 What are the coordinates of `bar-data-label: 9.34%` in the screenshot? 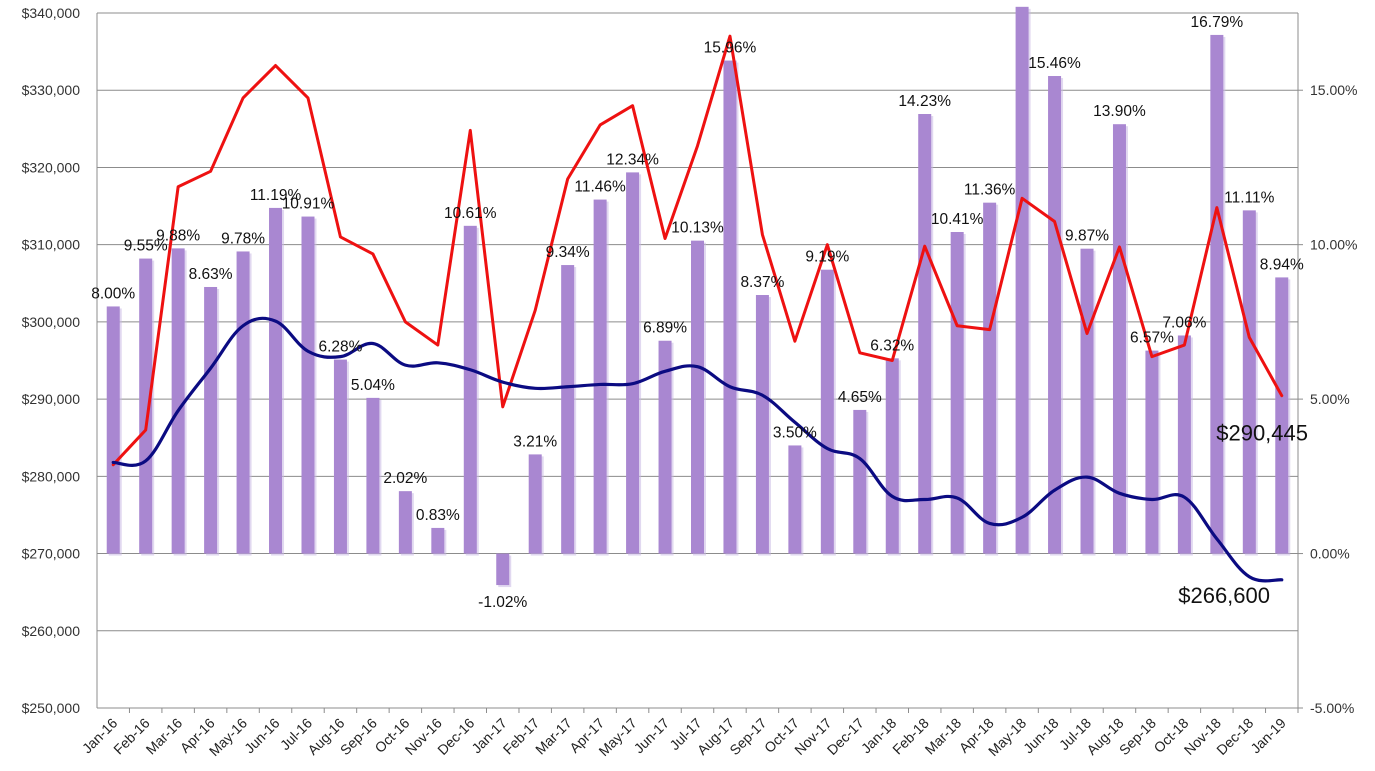 It's located at (568, 252).